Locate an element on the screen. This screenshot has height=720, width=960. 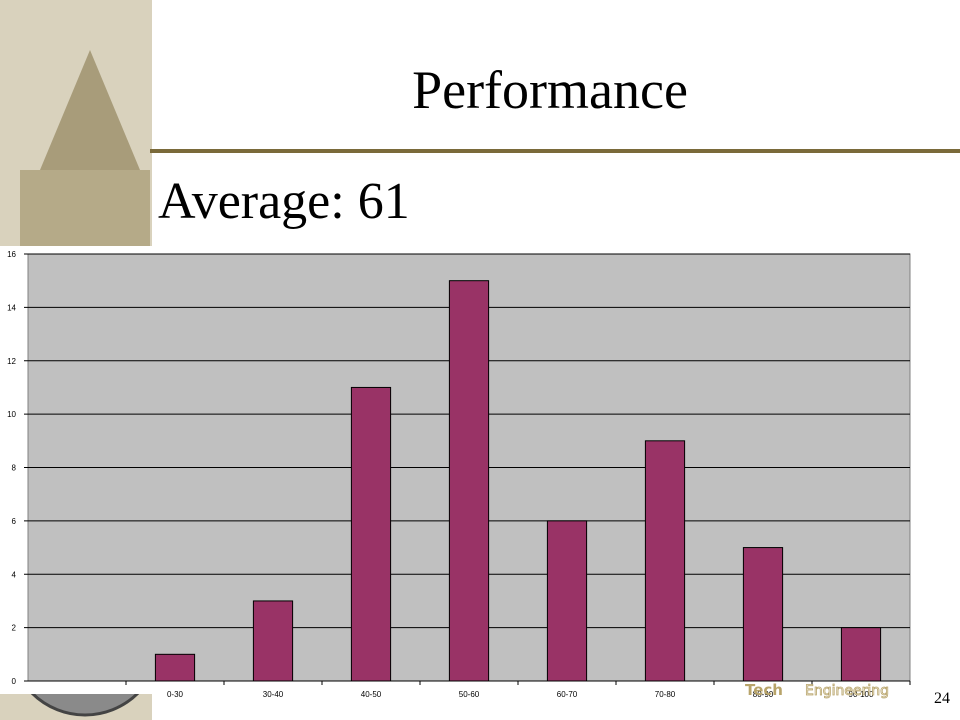
slide-title: Performance is located at coordinates (550, 90).